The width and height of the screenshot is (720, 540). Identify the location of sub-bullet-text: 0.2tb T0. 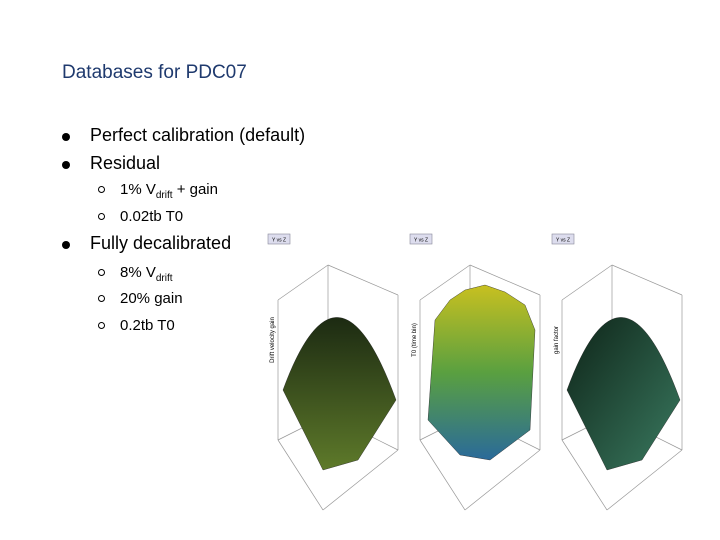
(147, 325).